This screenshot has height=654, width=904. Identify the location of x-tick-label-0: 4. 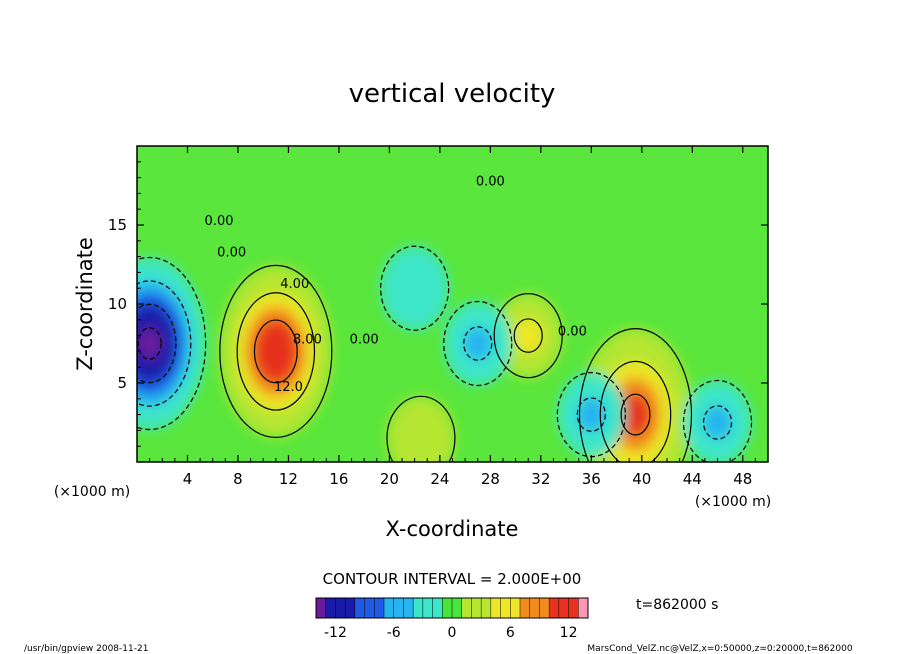
(188, 479).